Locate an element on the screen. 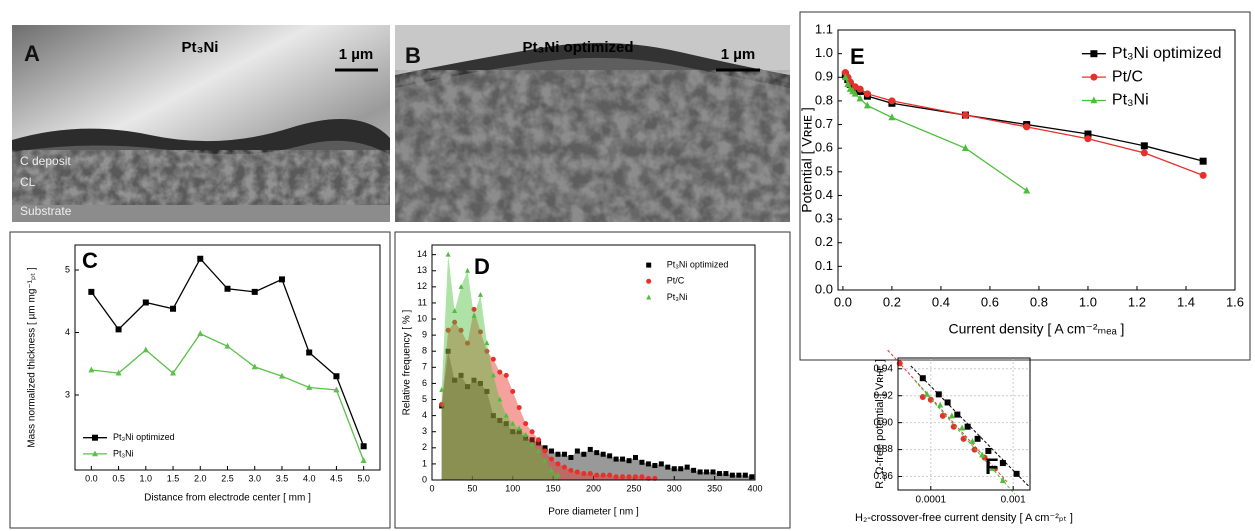  sem-image-b is located at coordinates (592, 124).